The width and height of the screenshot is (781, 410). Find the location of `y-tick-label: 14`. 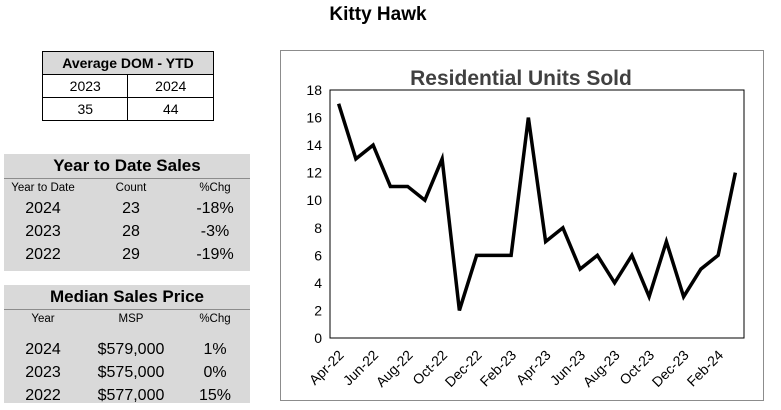

y-tick-label: 14 is located at coordinates (314, 145).